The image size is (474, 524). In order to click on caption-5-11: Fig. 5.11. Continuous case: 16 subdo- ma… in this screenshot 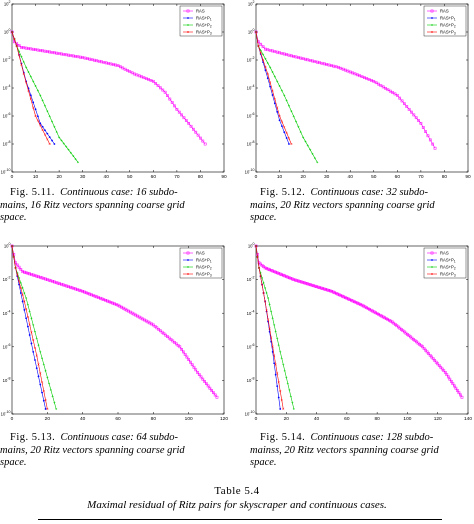, I will do `click(114, 206)`.